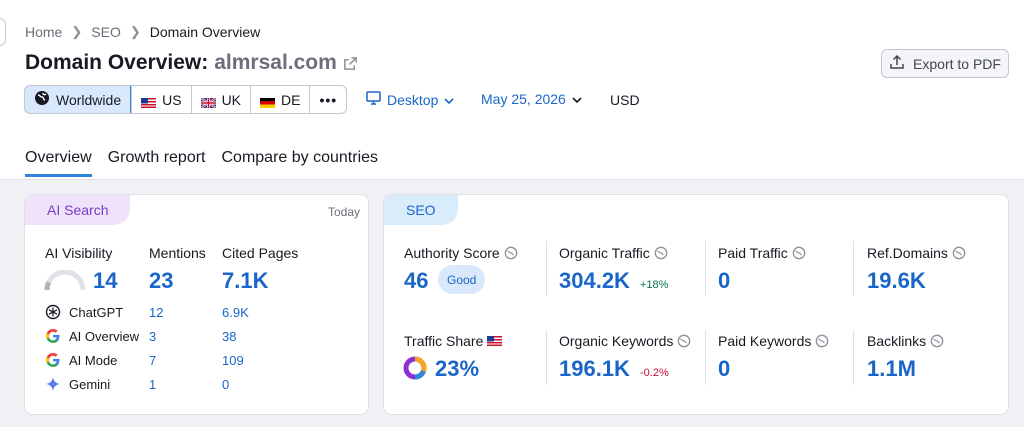  What do you see at coordinates (3, 32) in the screenshot?
I see `sidebar-toggle` at bounding box center [3, 32].